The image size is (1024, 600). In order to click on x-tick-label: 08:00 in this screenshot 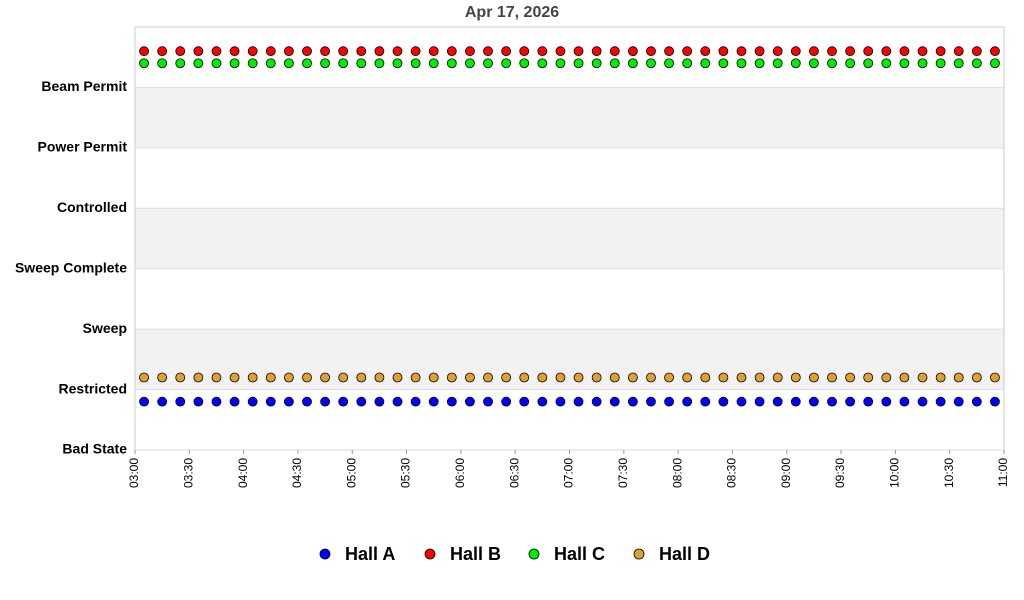, I will do `click(677, 473)`.